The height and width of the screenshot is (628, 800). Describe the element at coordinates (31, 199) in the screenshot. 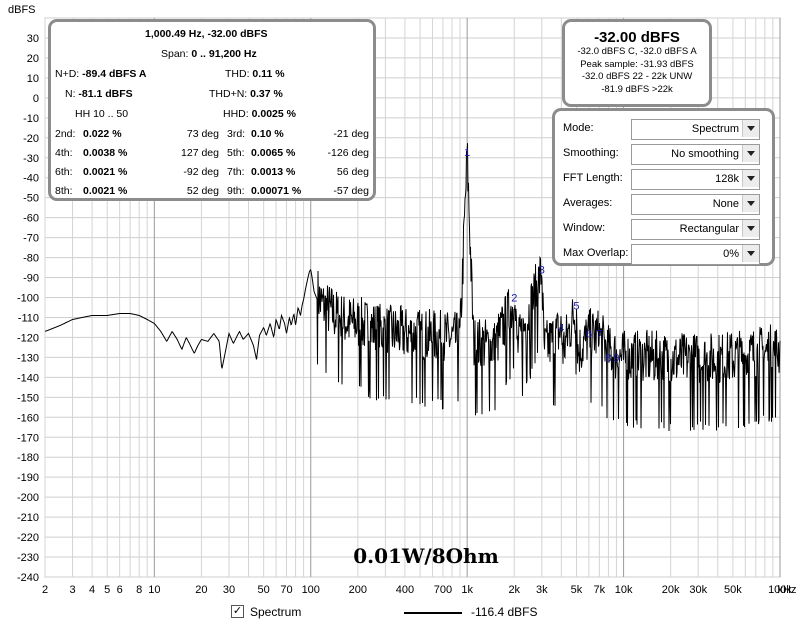

I see `y-tick-label: -50` at that location.